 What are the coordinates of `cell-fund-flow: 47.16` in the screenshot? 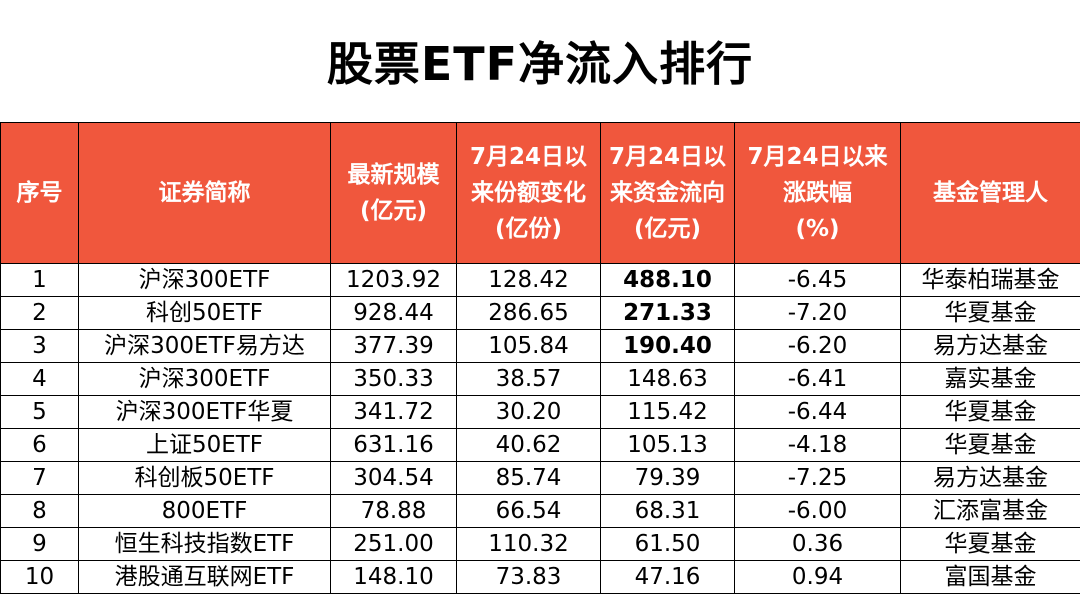 It's located at (667, 577).